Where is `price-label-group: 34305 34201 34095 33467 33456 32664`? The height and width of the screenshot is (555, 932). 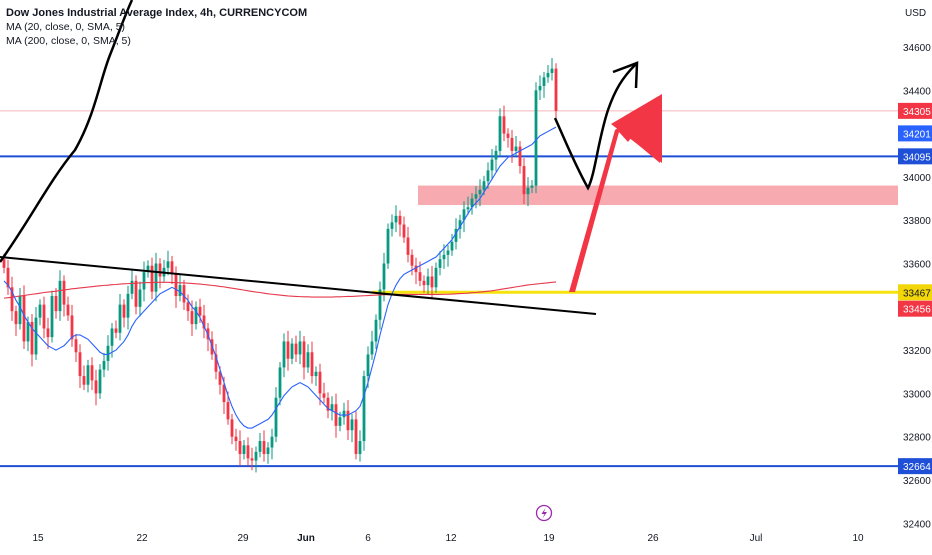 price-label-group: 34305 34201 34095 33467 33456 32664 is located at coordinates (915, 288).